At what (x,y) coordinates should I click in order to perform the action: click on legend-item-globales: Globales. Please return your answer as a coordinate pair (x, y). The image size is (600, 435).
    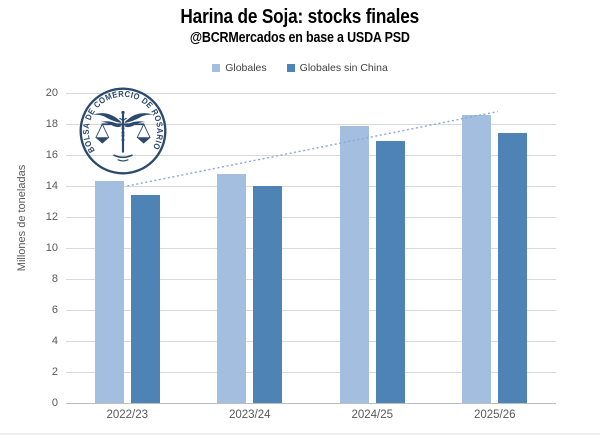
    Looking at the image, I should click on (239, 68).